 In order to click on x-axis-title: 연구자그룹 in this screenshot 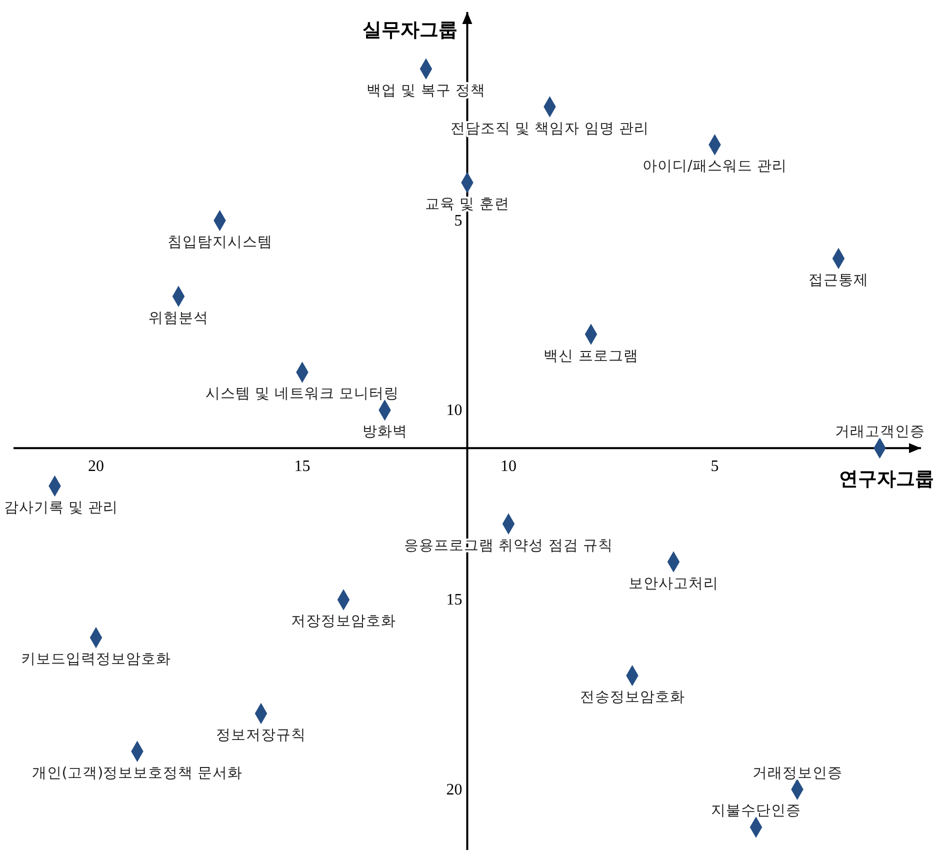, I will do `click(886, 479)`.